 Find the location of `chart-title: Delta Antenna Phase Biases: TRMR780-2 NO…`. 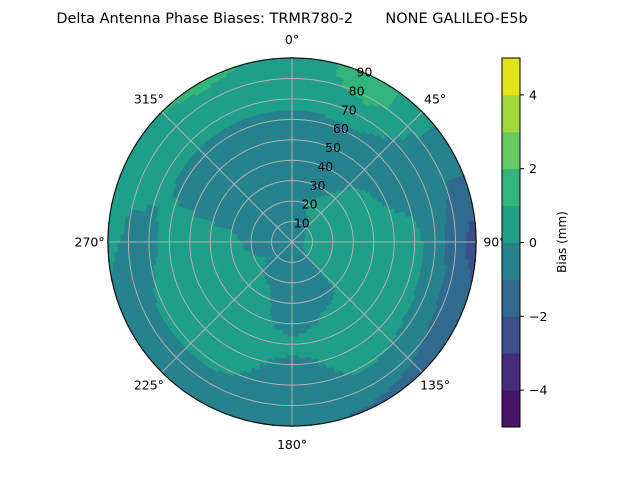

chart-title: Delta Antenna Phase Biases: TRMR780-2 NO… is located at coordinates (291, 19).